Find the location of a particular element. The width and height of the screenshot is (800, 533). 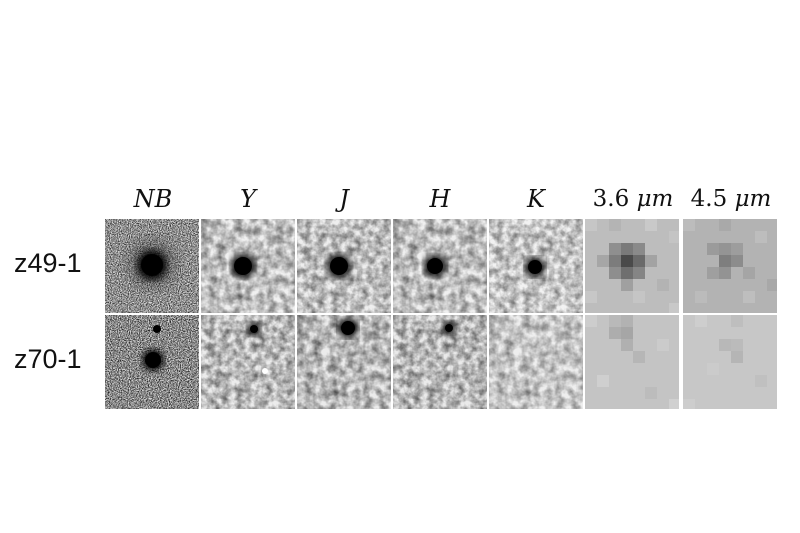

column-label-3p6um-number: 3.6 is located at coordinates (611, 199).